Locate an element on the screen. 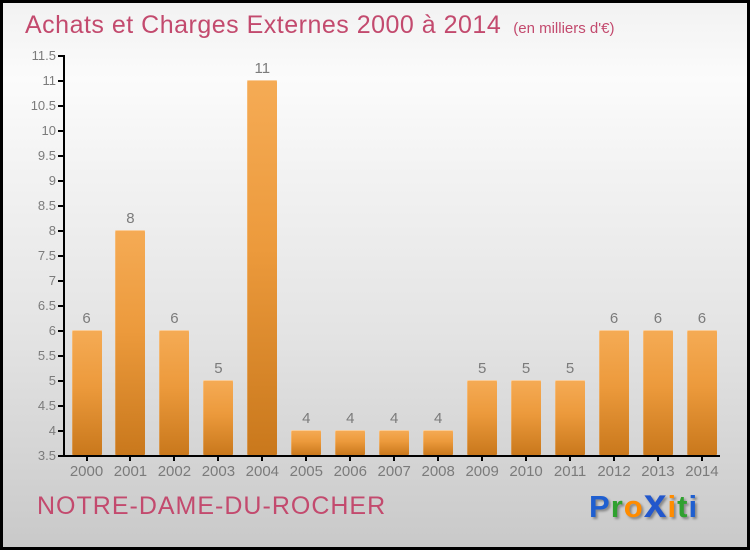 The width and height of the screenshot is (750, 550). logo-letter: r is located at coordinates (617, 506).